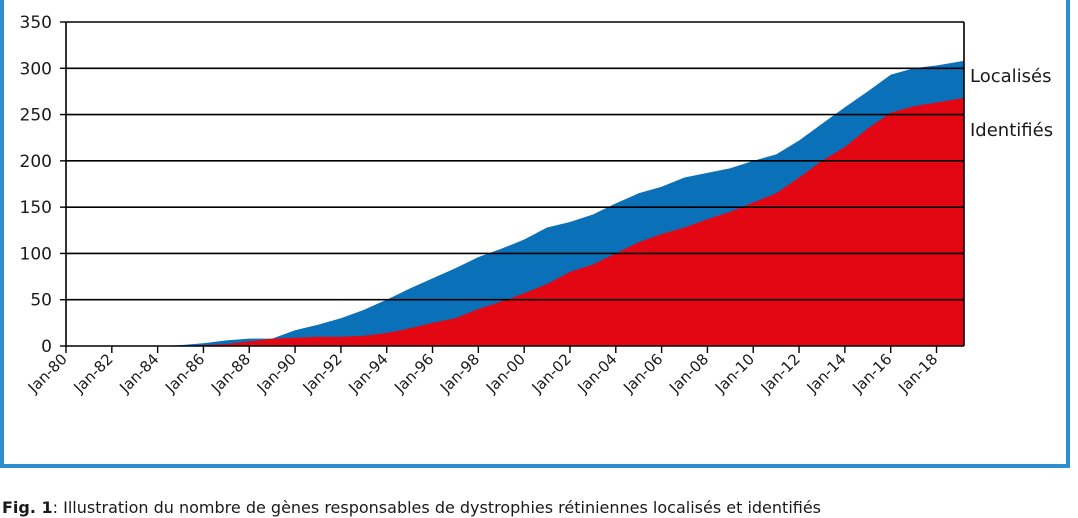 Image resolution: width=1078 pixels, height=518 pixels. Describe the element at coordinates (36, 208) in the screenshot. I see `y-tick-label: 150` at that location.